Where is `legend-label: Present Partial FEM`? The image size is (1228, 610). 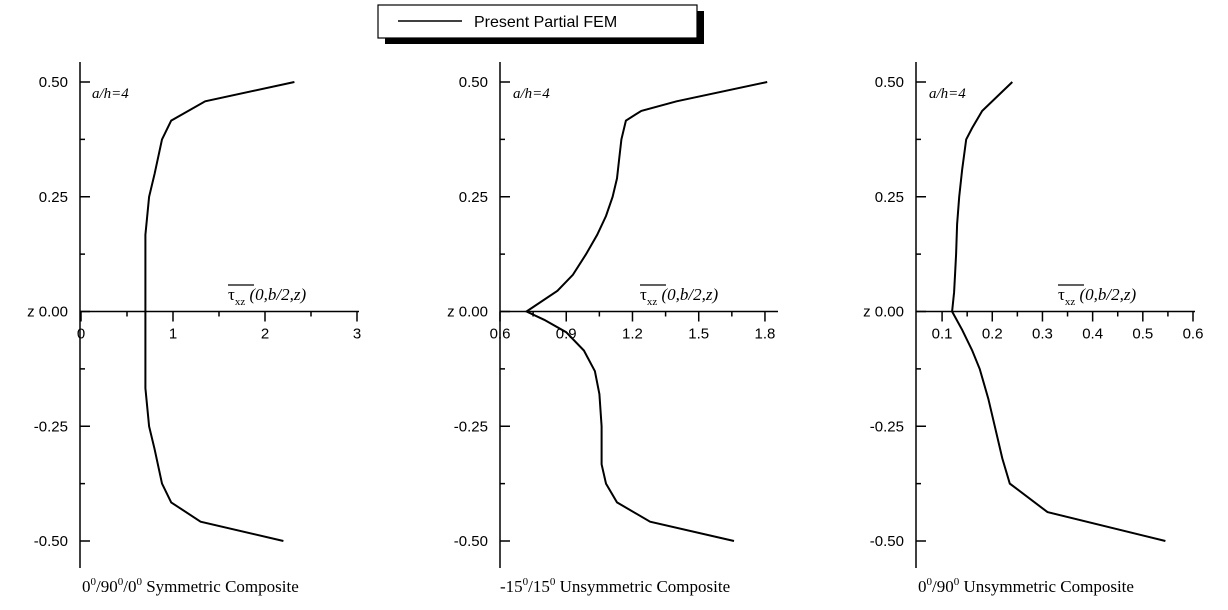 legend-label: Present Partial FEM is located at coordinates (545, 22).